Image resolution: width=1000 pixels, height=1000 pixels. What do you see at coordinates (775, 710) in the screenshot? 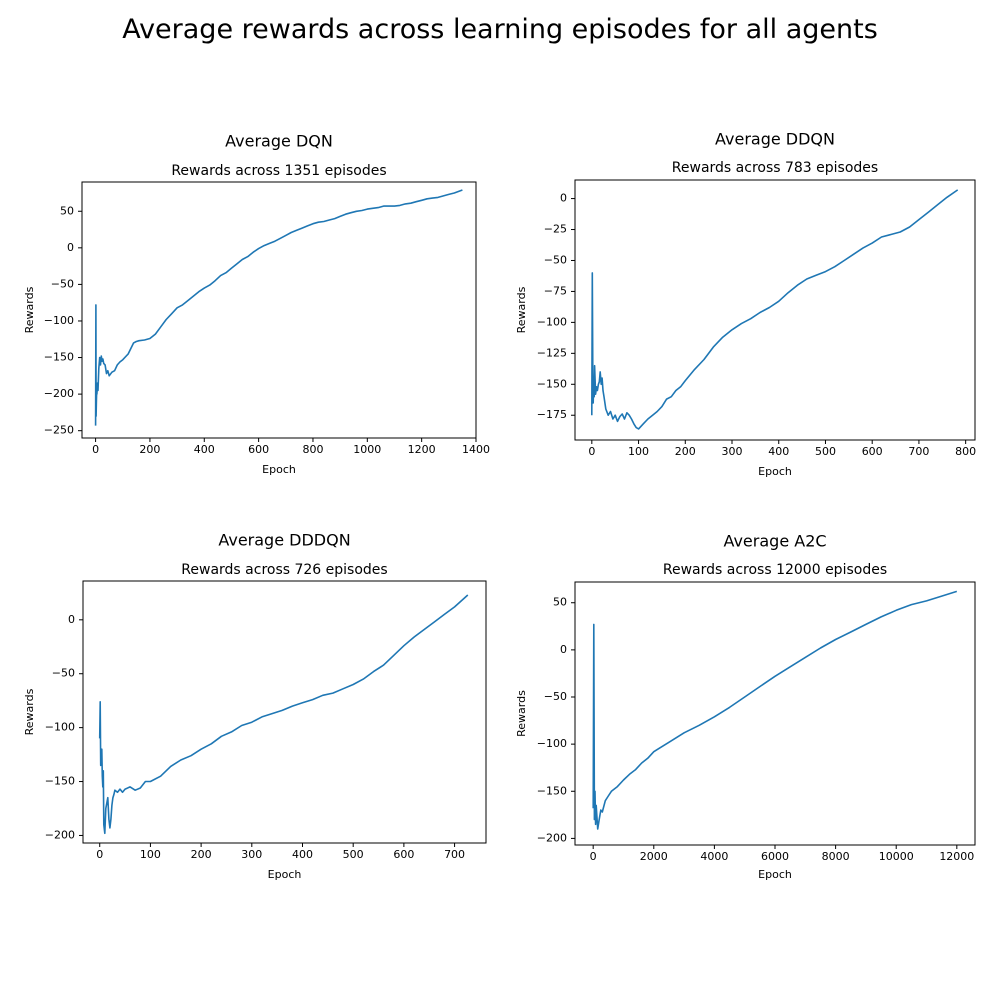
I see `a2c-reward-line` at bounding box center [775, 710].